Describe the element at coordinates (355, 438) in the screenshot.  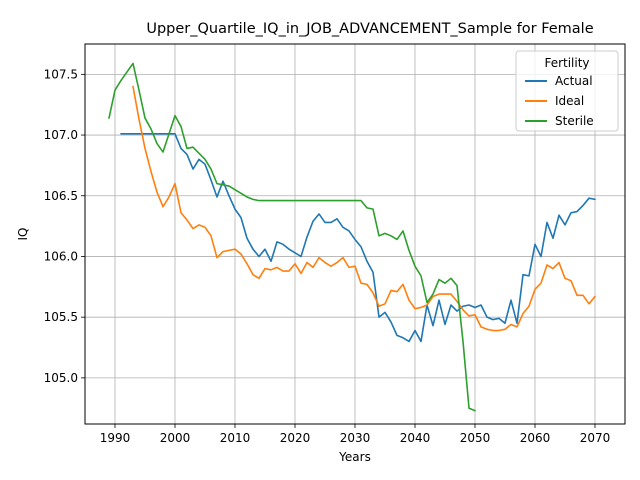
I see `x-tick-label: 2030` at that location.